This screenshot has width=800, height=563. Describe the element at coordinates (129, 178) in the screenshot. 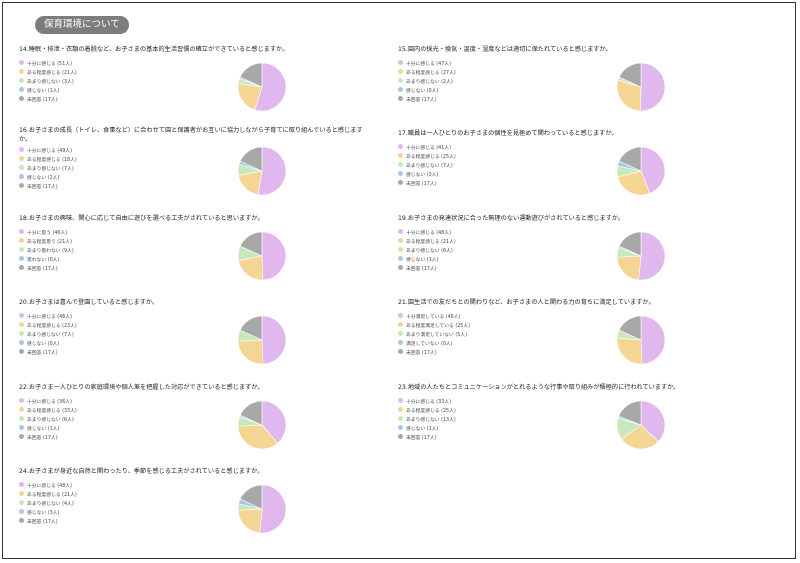

I see `legend-entry: 感じない (2人)` at that location.